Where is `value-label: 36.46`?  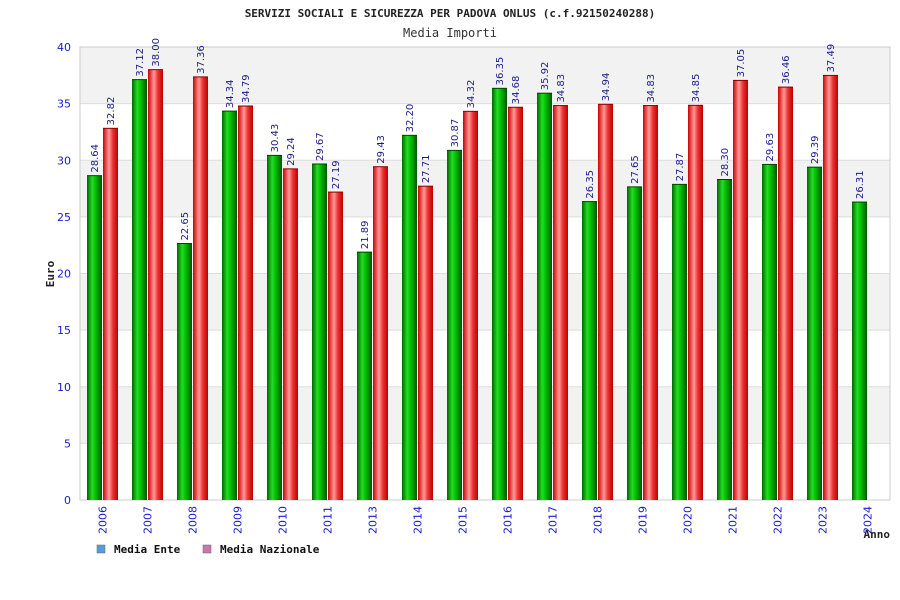 value-label: 36.46 is located at coordinates (786, 69).